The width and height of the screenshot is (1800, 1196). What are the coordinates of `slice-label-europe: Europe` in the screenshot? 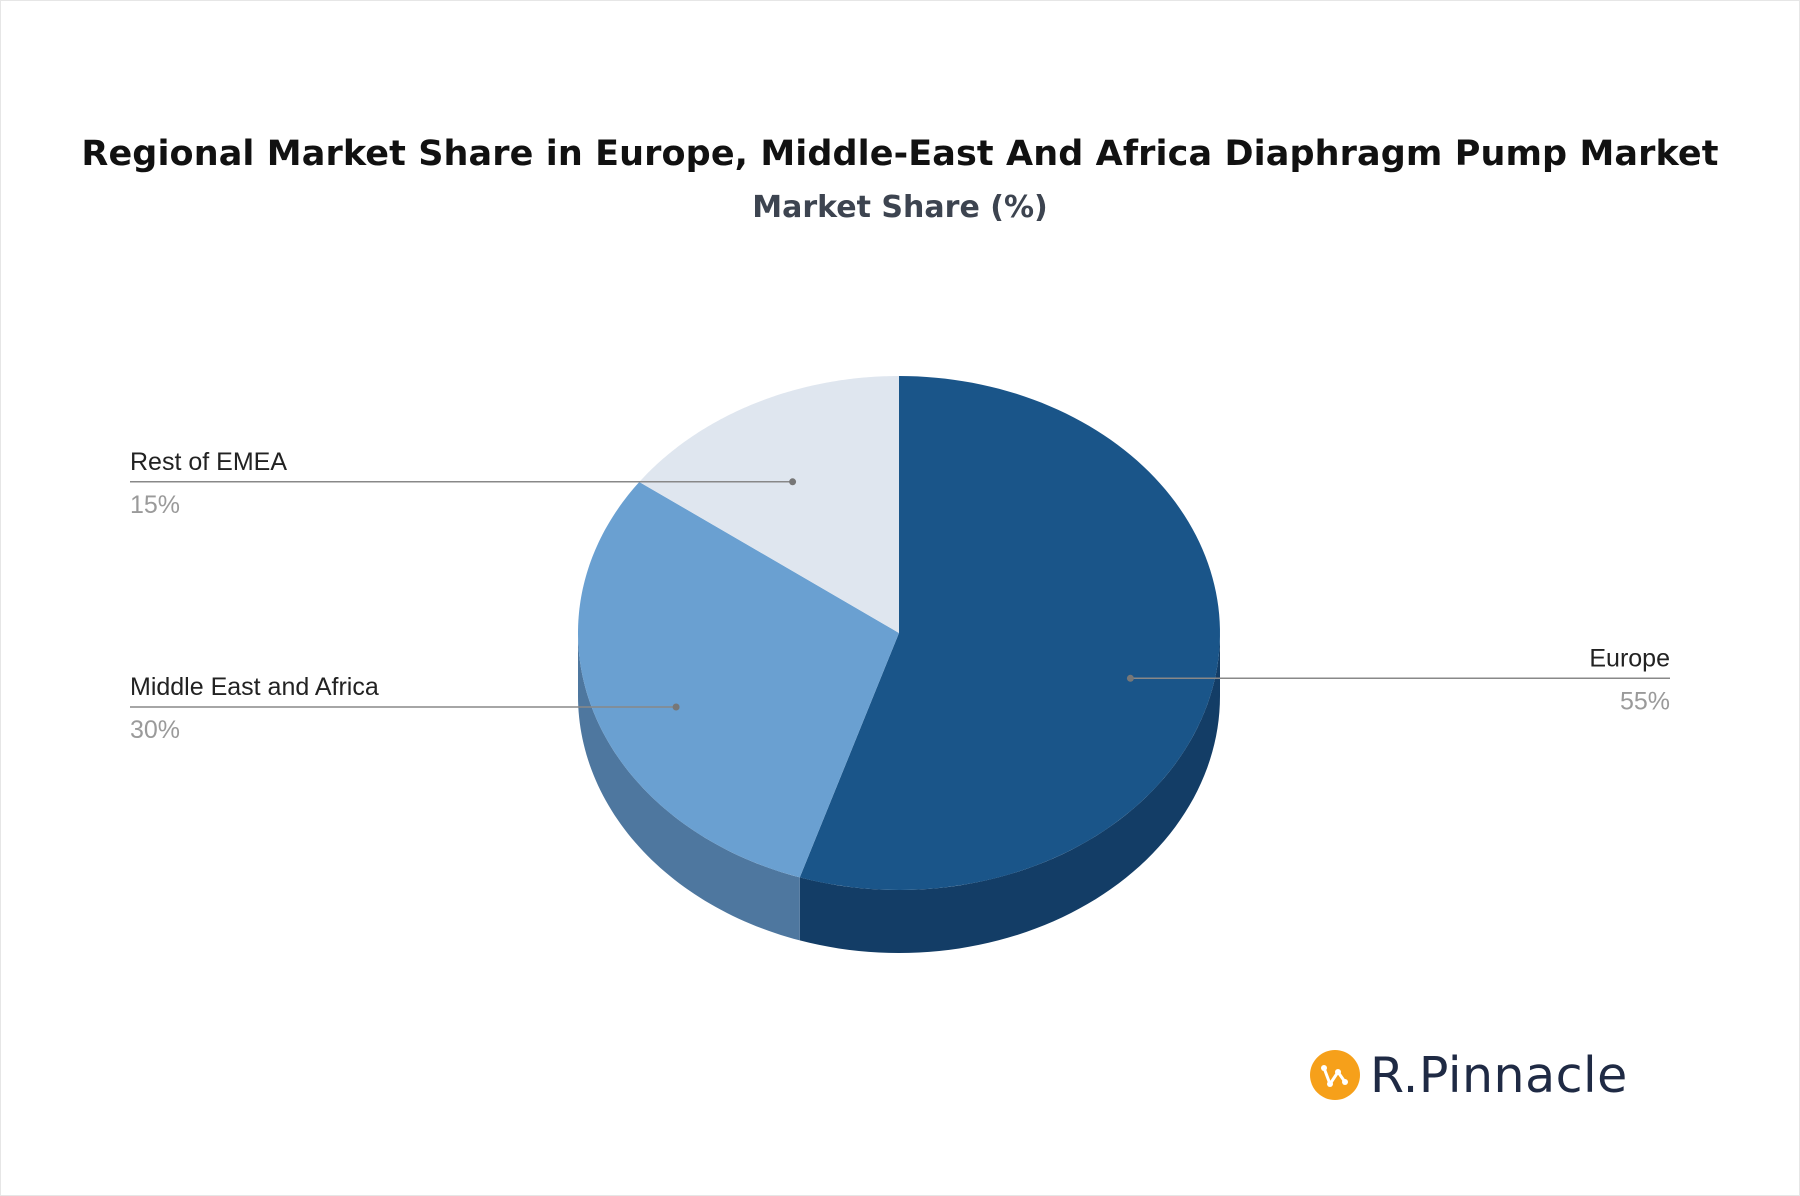 It's located at (1629, 658).